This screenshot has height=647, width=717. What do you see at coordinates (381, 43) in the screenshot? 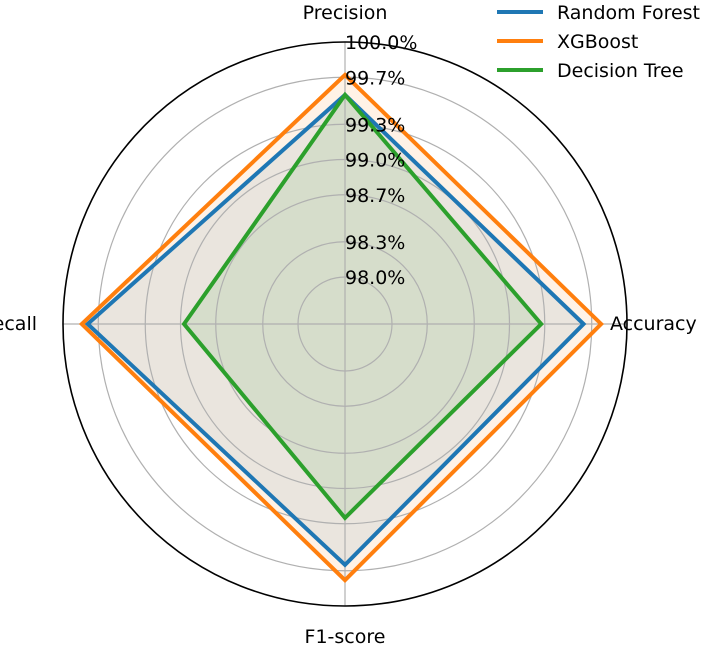
I see `r-tick-label: 100.0%` at bounding box center [381, 43].